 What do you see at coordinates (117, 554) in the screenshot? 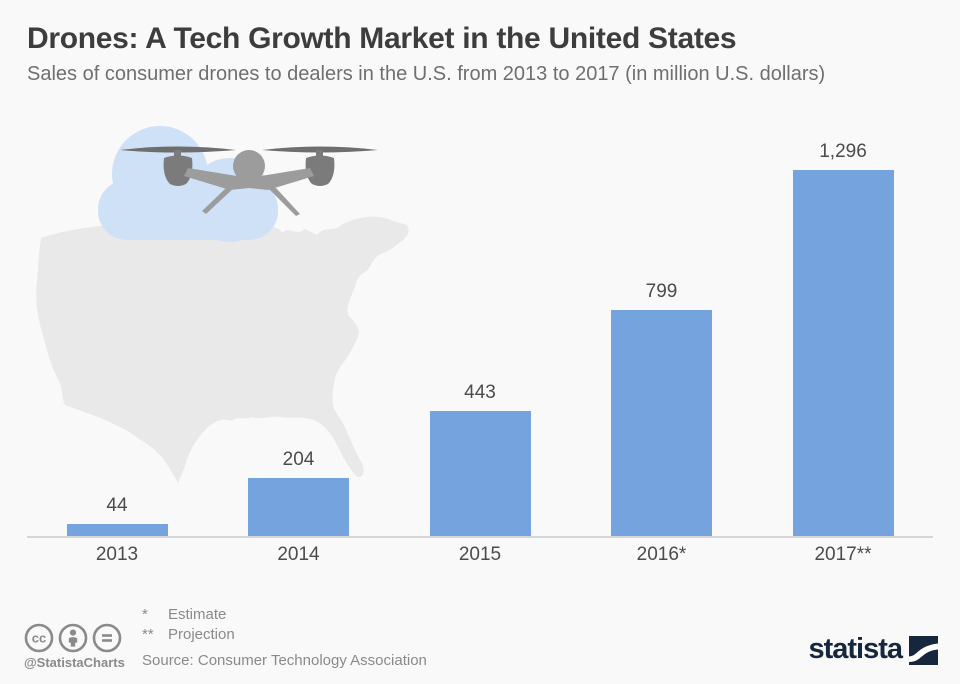
I see `x-axis-label: 2013` at bounding box center [117, 554].